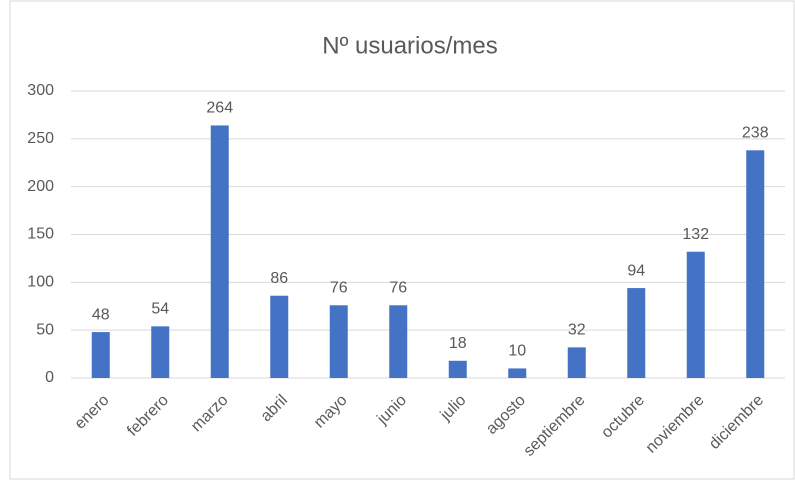  Describe the element at coordinates (40, 90) in the screenshot. I see `y-tick-label: 300` at that location.